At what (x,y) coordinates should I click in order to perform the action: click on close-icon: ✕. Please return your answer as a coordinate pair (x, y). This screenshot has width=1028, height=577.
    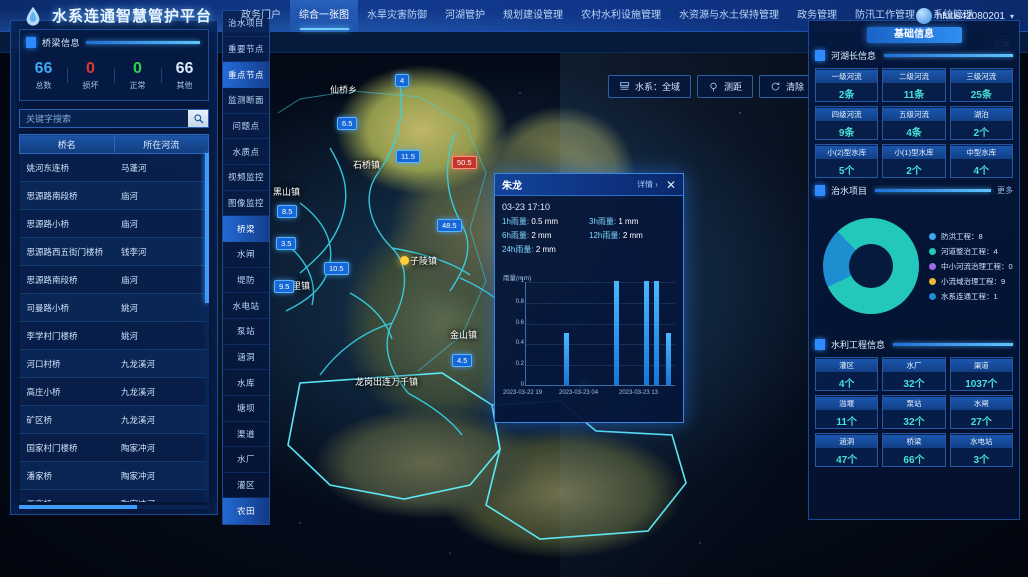
    Looking at the image, I should click on (670, 184).